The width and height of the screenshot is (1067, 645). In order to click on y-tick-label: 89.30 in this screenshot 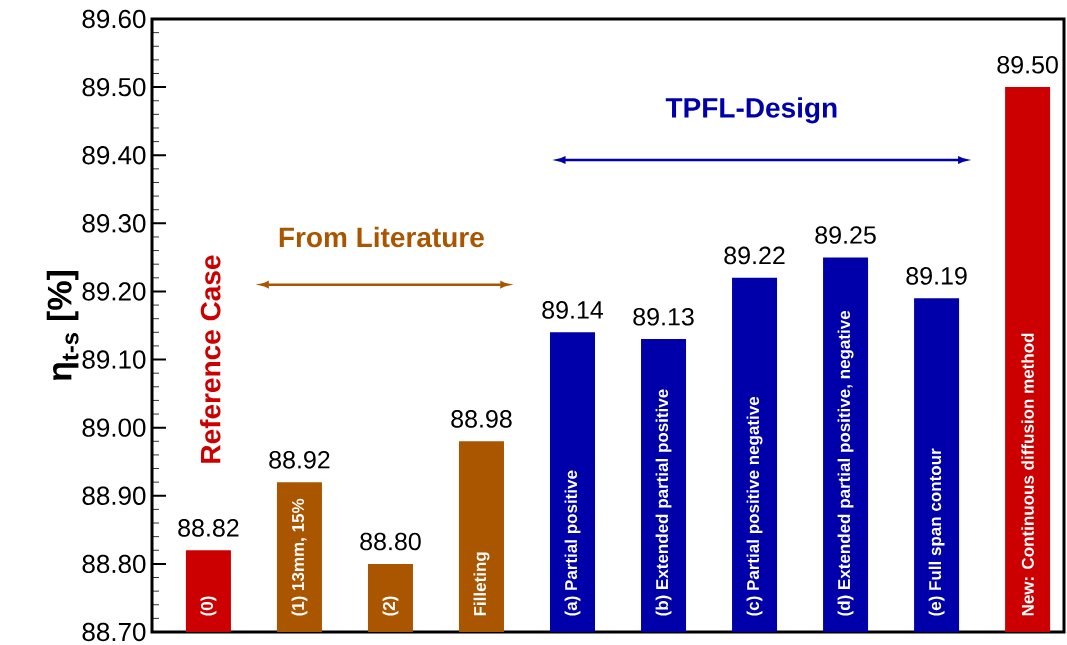, I will do `click(114, 223)`.